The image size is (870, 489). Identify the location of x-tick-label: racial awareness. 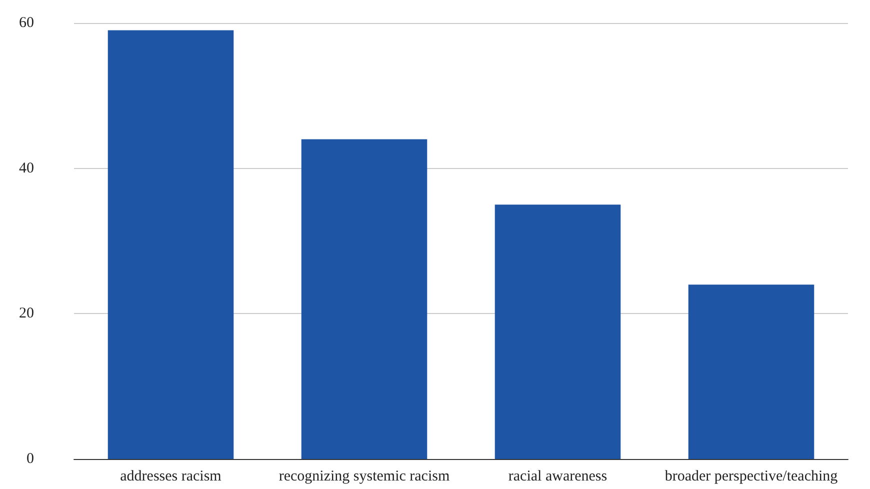
(558, 476).